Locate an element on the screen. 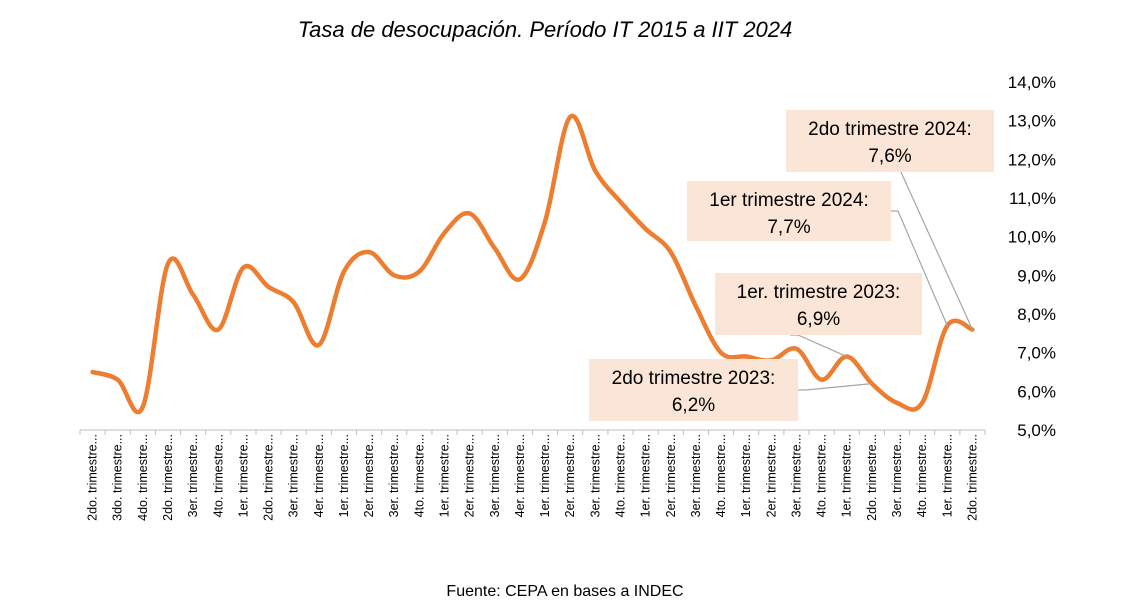 This screenshot has width=1135, height=608. callout-label: 2do trimestre 2024: is located at coordinates (890, 129).